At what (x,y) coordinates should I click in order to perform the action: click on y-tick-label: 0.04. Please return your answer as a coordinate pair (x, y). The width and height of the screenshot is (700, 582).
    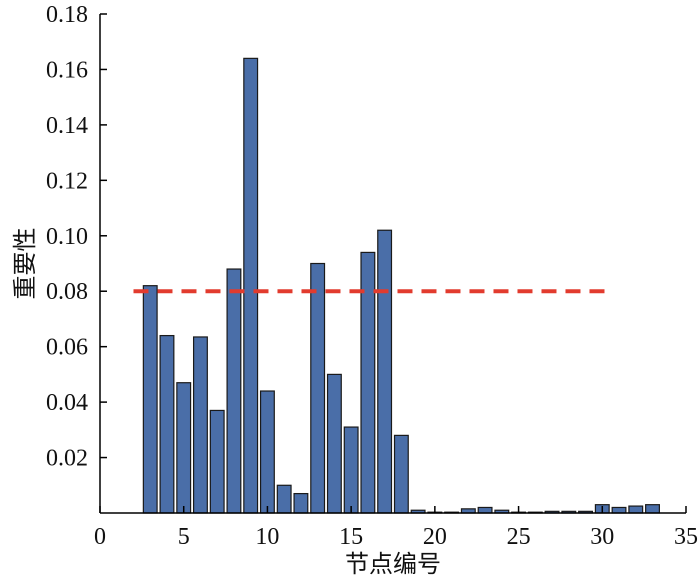
    Looking at the image, I should click on (67, 403).